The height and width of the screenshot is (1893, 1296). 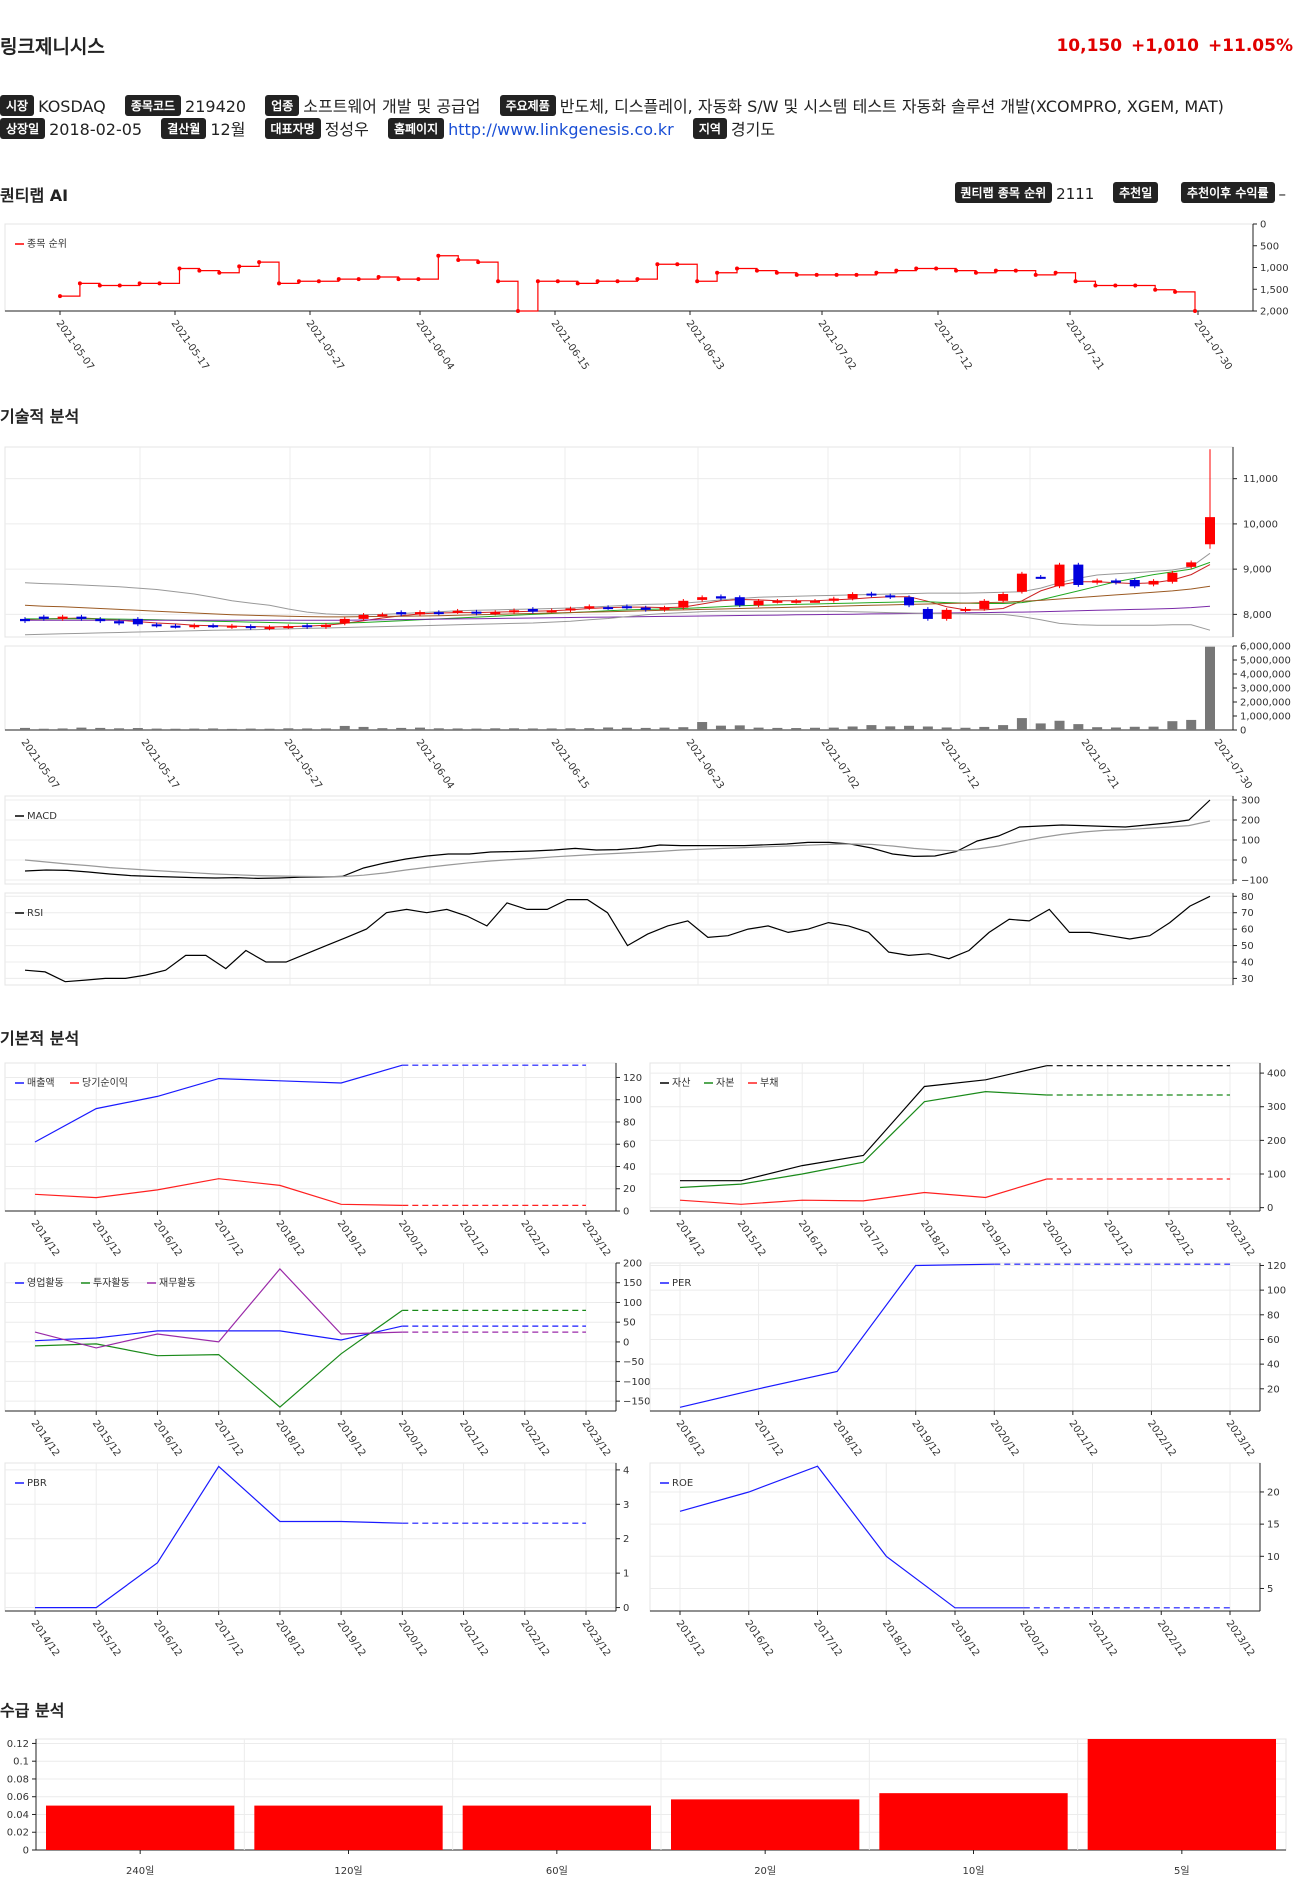 I want to click on balance-x-label: 2016/12, so click(x=812, y=1238).